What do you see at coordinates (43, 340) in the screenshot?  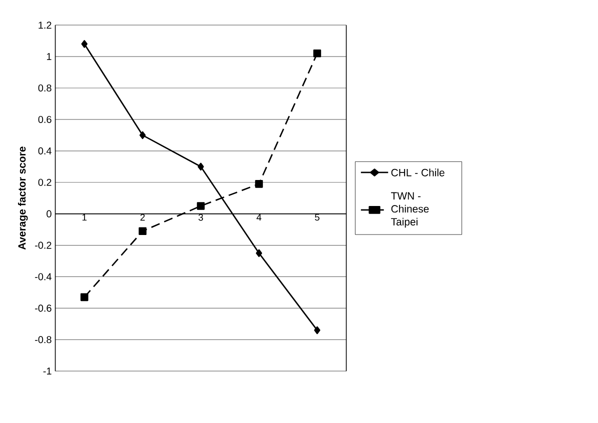 I see `y-tick-label: -0.8` at bounding box center [43, 340].